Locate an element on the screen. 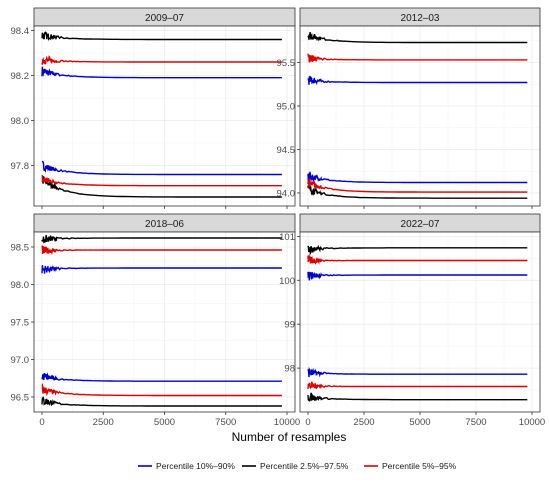 This screenshot has height=487, width=550. facet-title: 2018–06 is located at coordinates (164, 224).